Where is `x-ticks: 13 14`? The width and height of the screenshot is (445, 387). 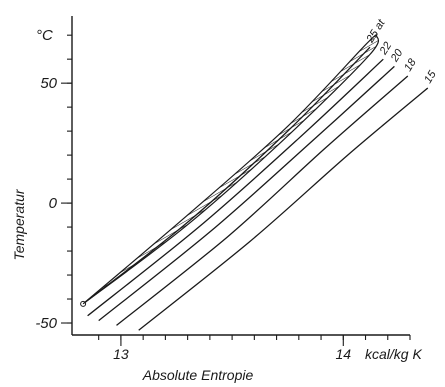 x-ticks: 13 14 is located at coordinates (232, 348).